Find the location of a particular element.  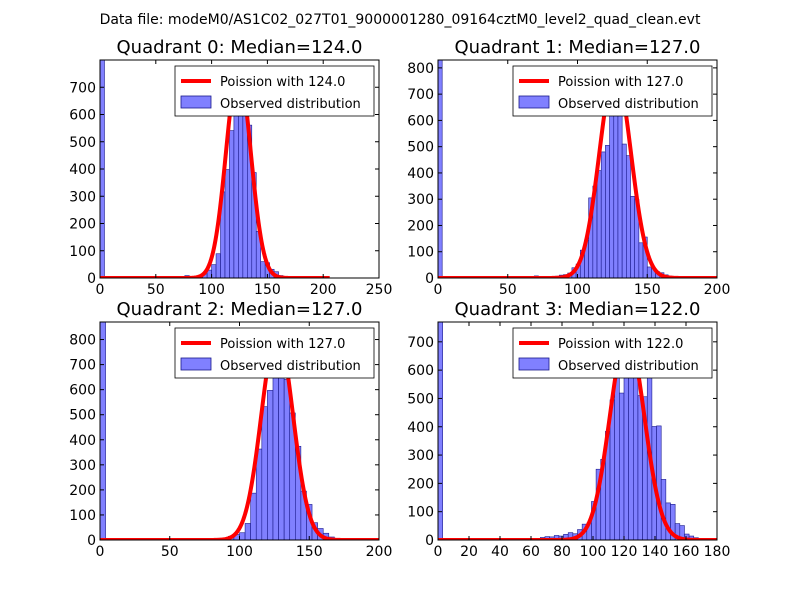

legend-poisson-label: Poission with 127.0 is located at coordinates (282, 344).